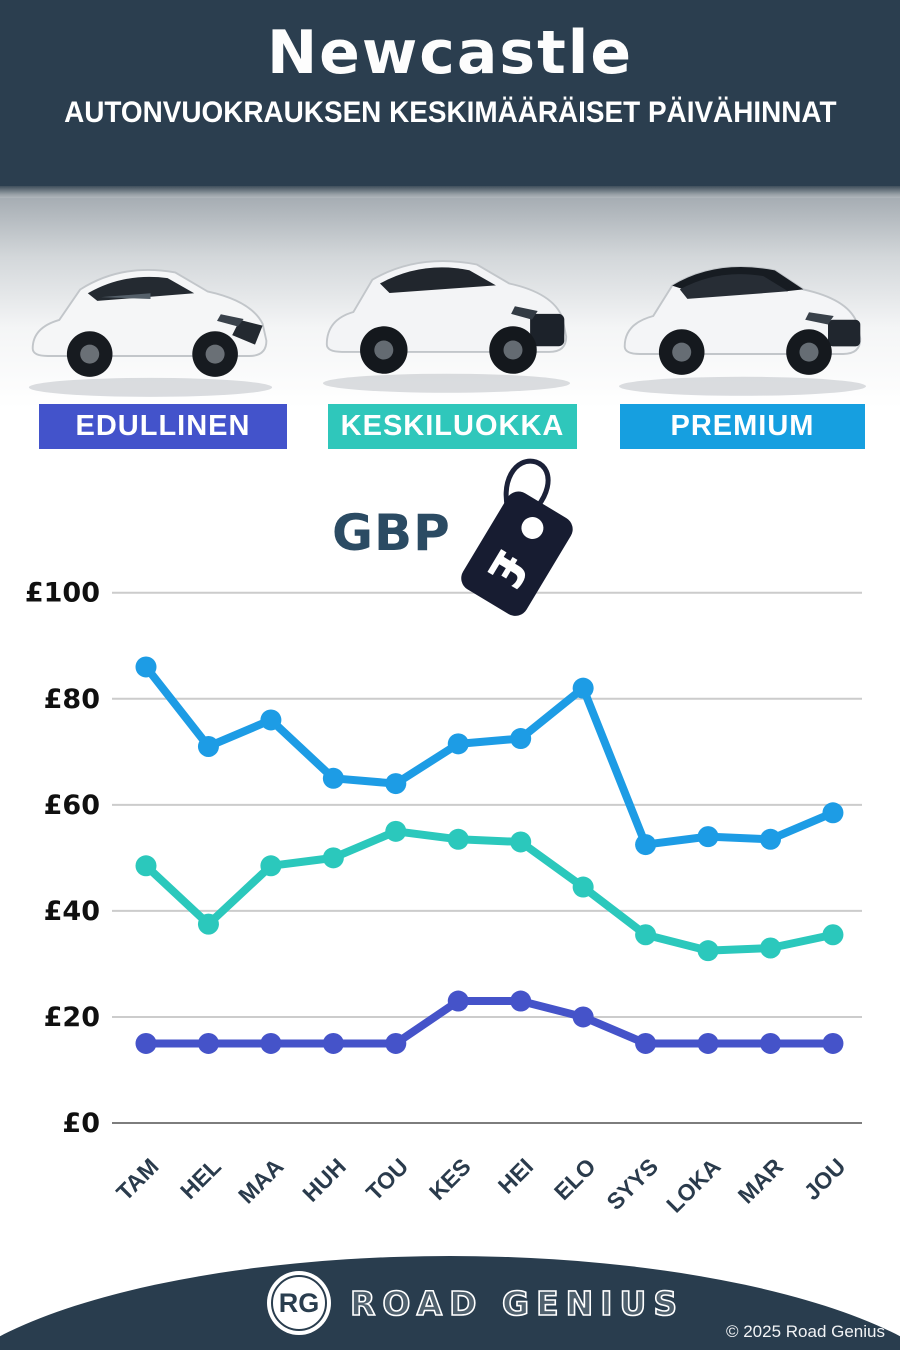 Image resolution: width=900 pixels, height=1350 pixels. Describe the element at coordinates (517, 537) in the screenshot. I see `price-tag-icon: £` at that location.